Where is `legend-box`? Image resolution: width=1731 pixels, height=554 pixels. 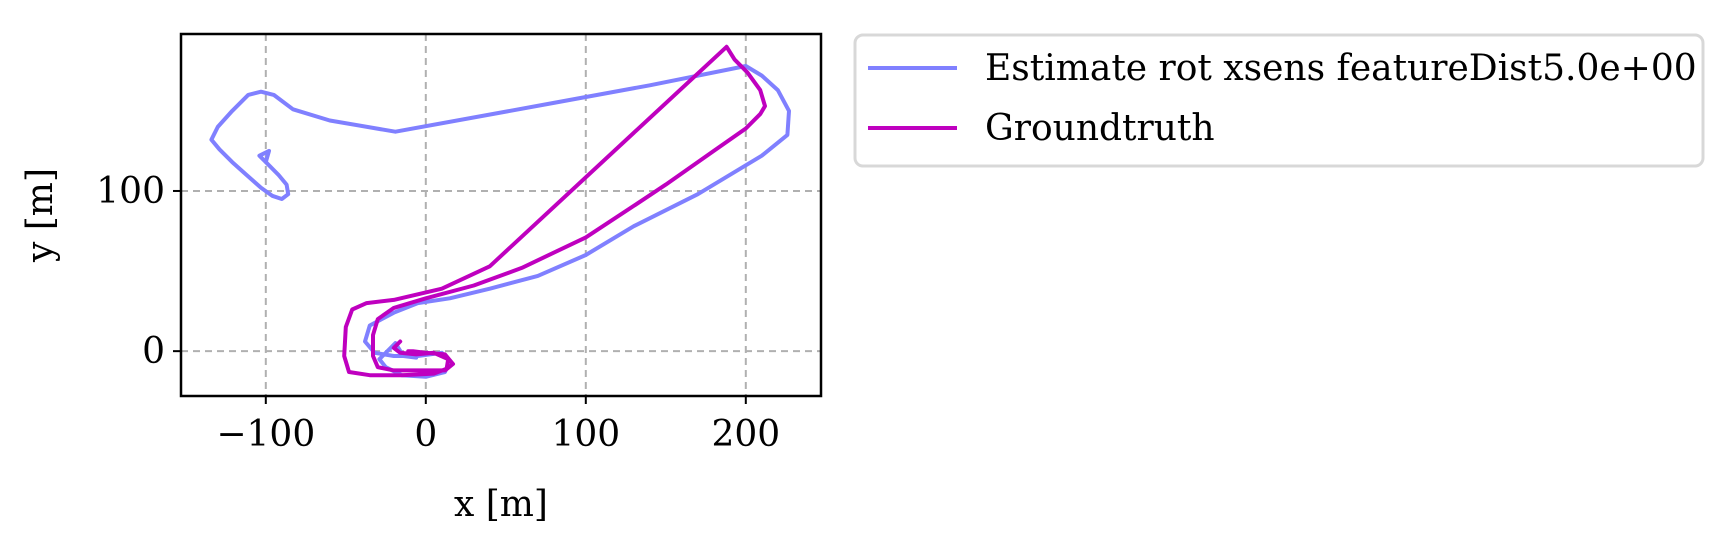
legend-box is located at coordinates (1279, 100).